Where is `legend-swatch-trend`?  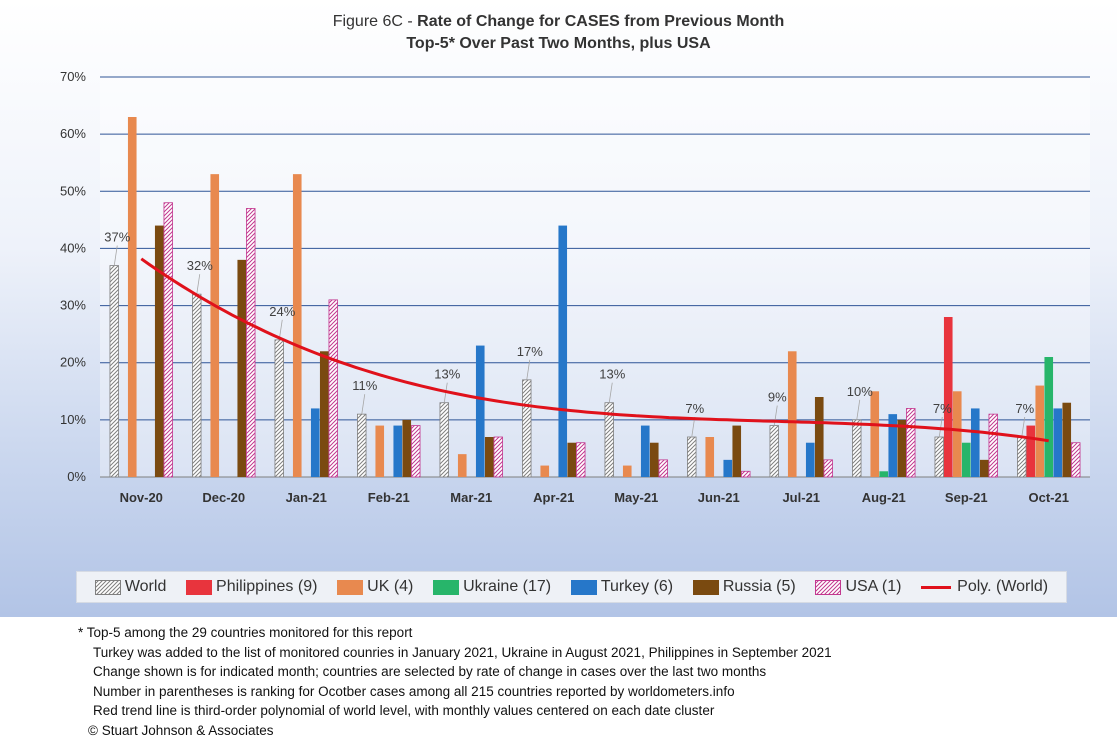
legend-swatch-trend is located at coordinates (936, 587).